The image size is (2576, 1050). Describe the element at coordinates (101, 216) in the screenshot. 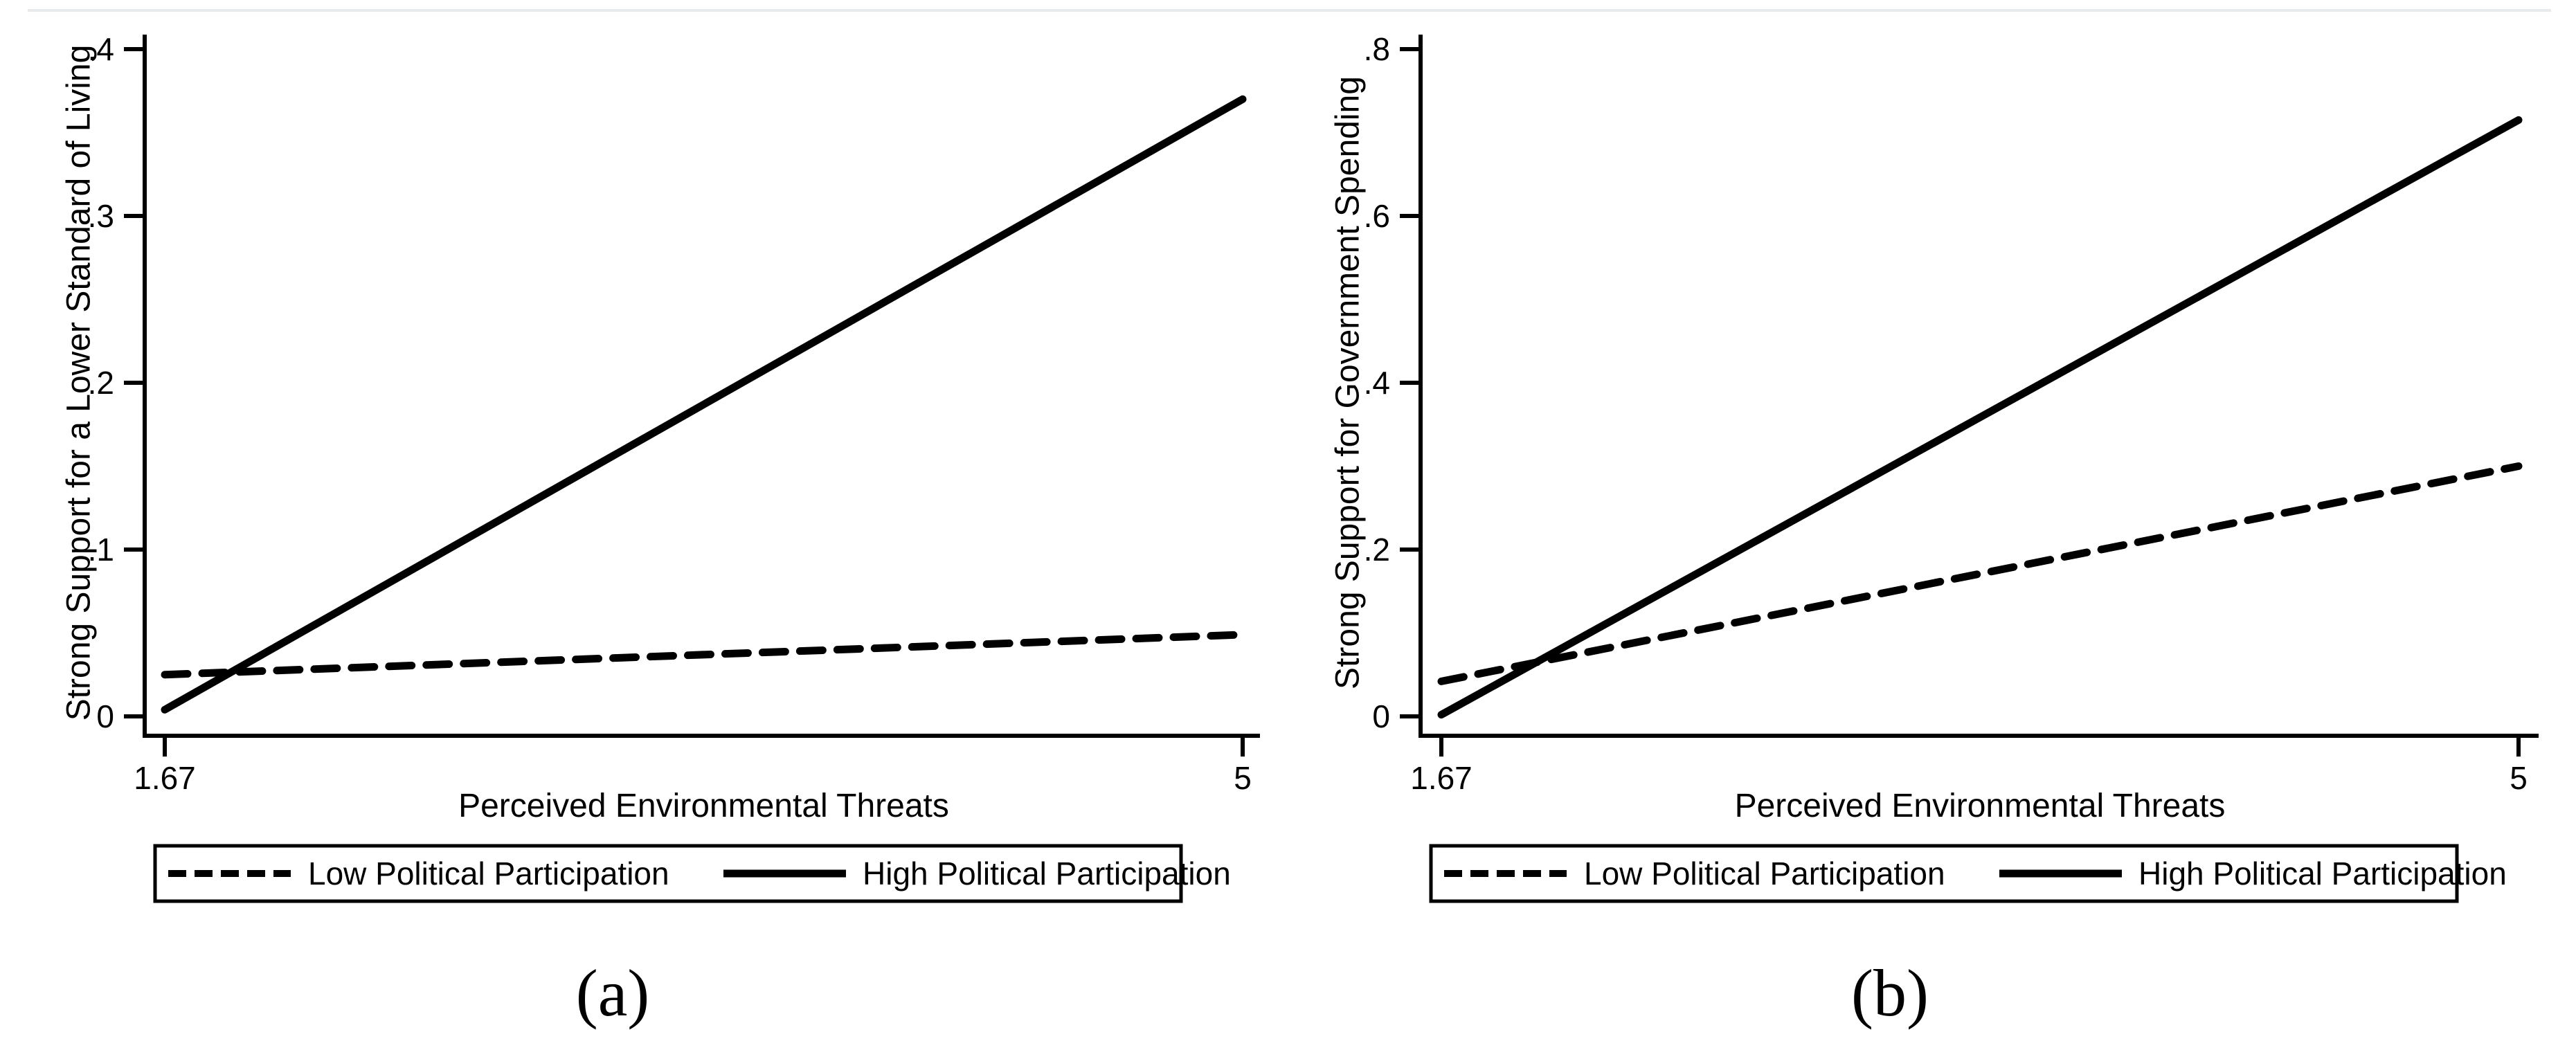

I see `y-tick-label: .3` at that location.